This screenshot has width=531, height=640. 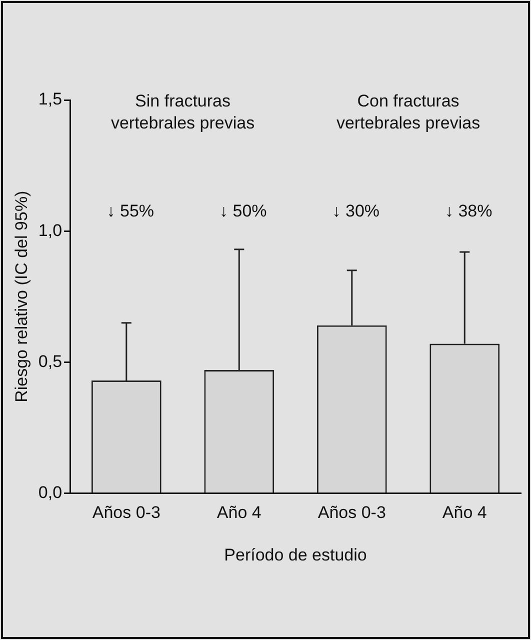 I want to click on y-tick-label: 1,5, so click(x=50, y=99).